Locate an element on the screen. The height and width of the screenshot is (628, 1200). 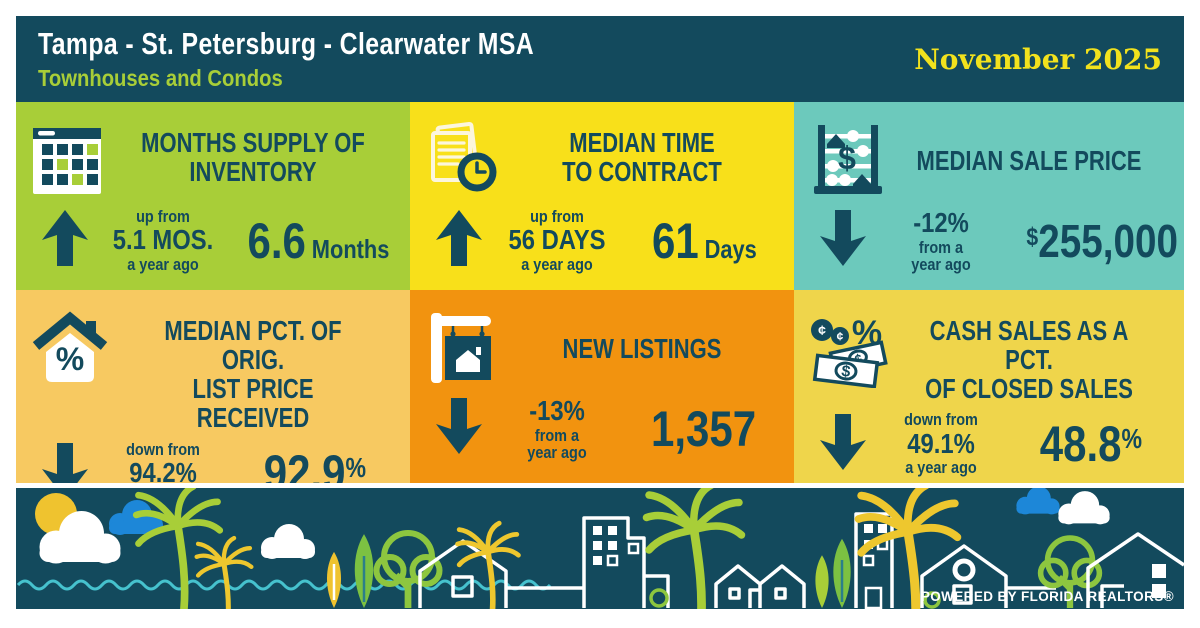
stat-value: 92.9% is located at coordinates (315, 464).